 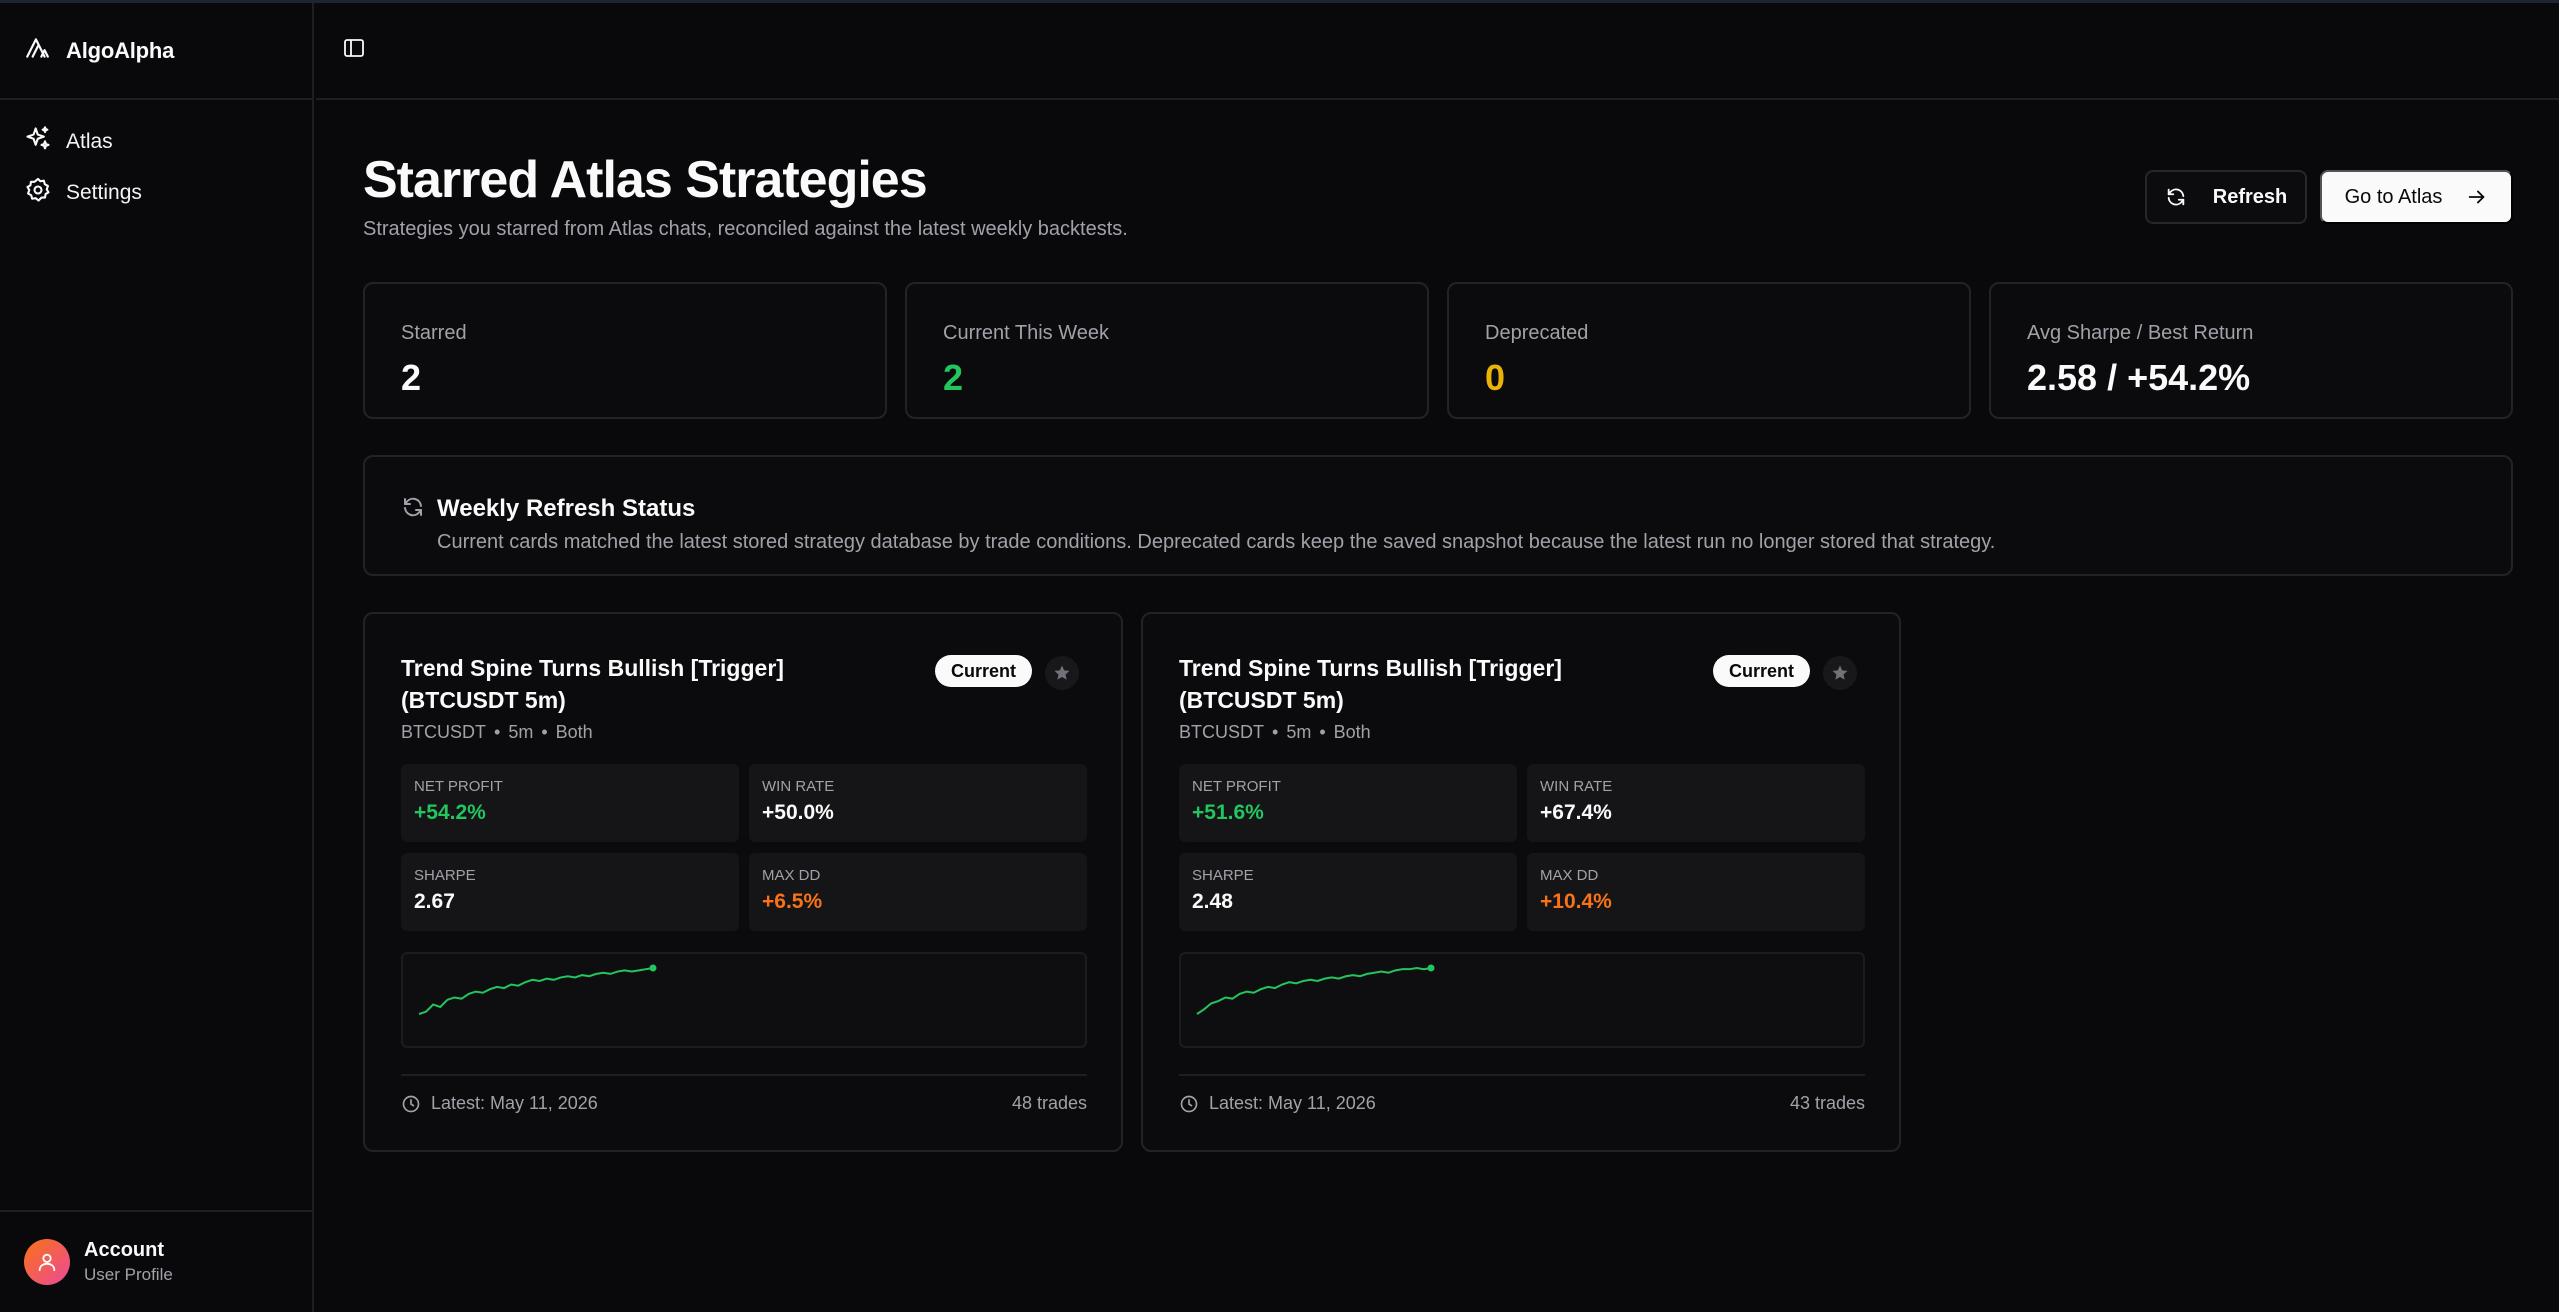 I want to click on latest-date: Latest: May 11, 2026, so click(x=499, y=1103).